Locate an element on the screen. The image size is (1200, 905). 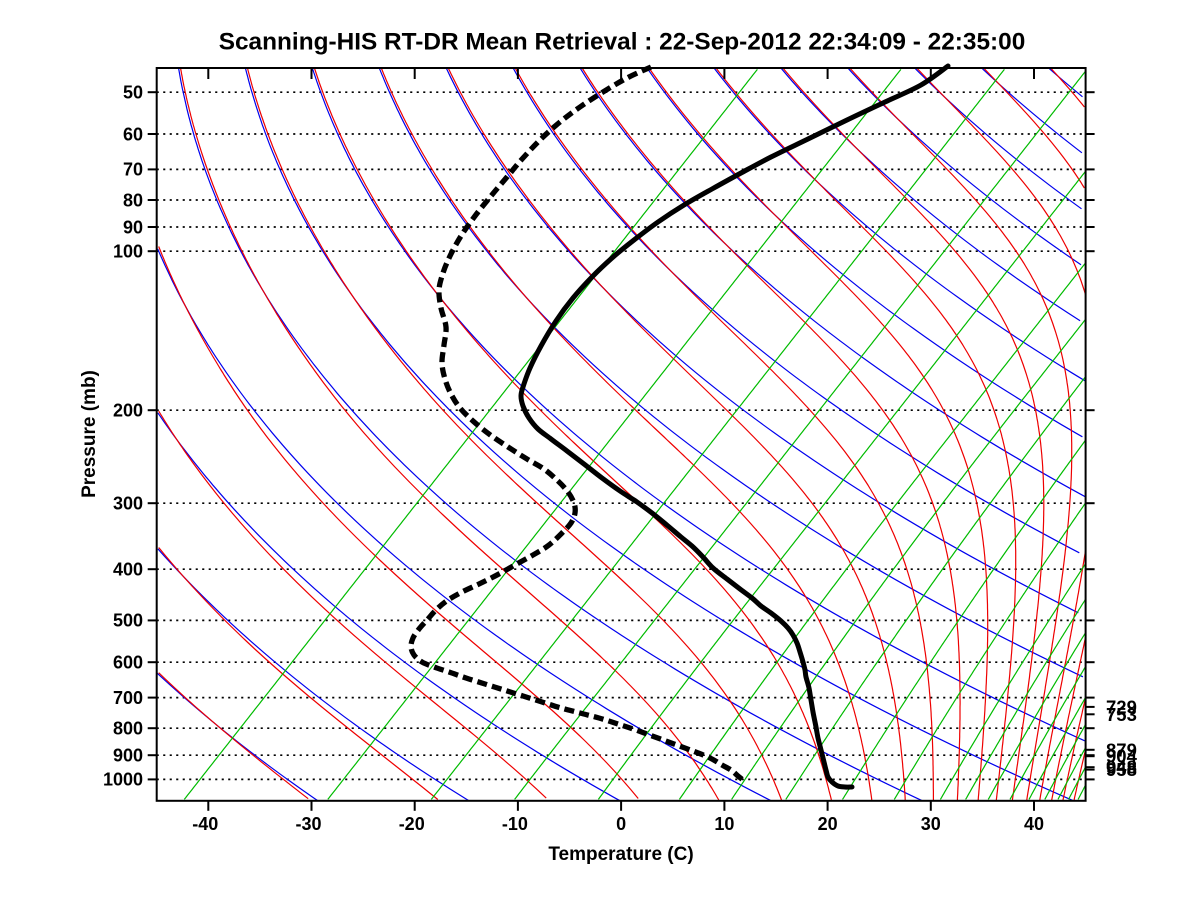
svg-text: -20 is located at coordinates (412, 824).